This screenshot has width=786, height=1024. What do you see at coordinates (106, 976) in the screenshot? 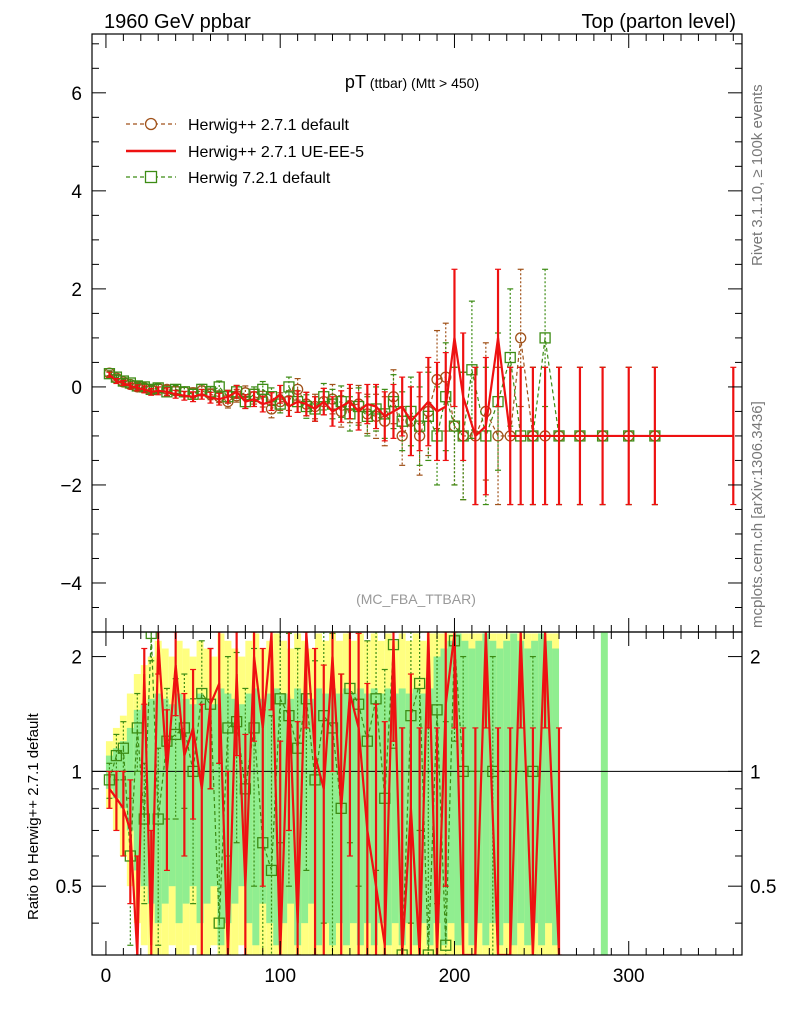
I see `x-tick-label: 0` at bounding box center [106, 976].